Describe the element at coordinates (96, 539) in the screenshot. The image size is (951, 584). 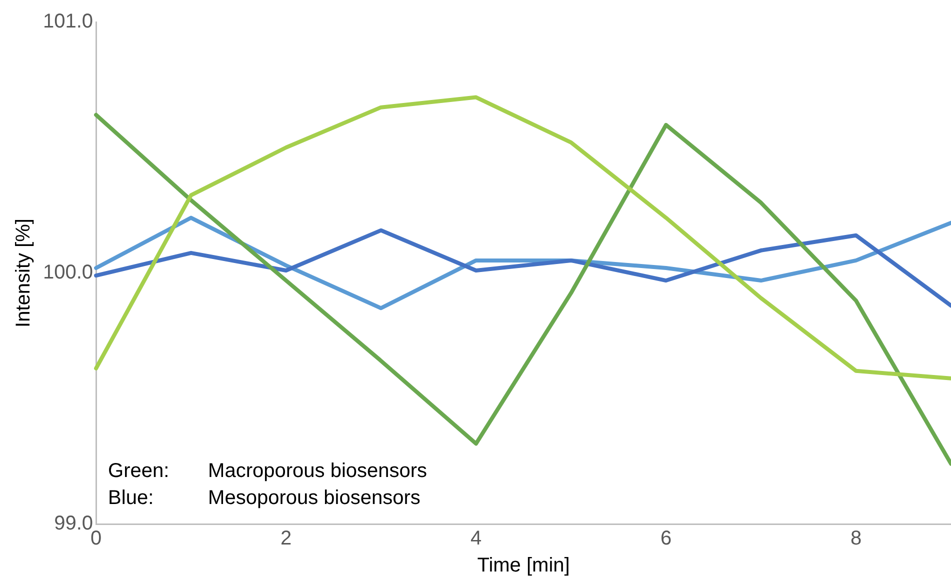
I see `x-tick-label: 0` at that location.